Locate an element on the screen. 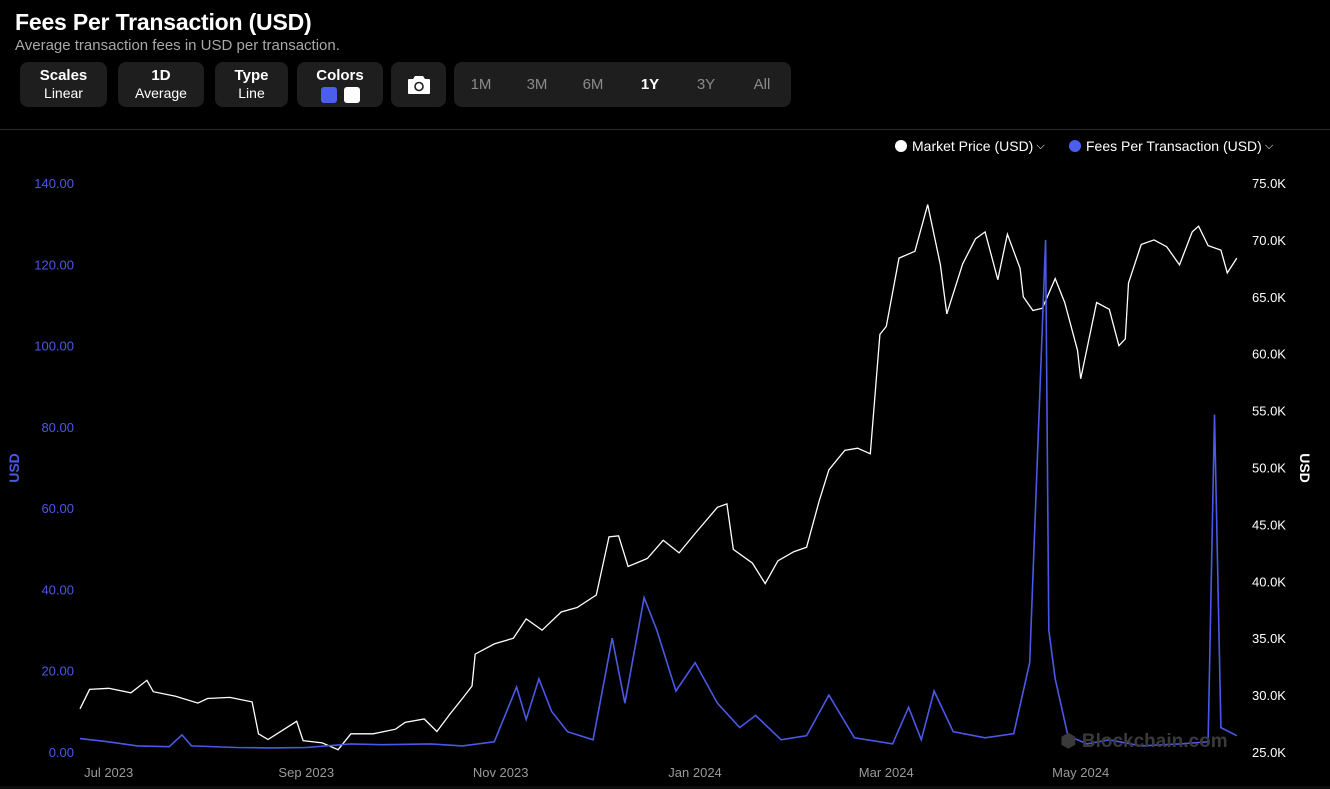 Image resolution: width=1330 pixels, height=789 pixels. y-axis-left-label: USD is located at coordinates (14, 468).